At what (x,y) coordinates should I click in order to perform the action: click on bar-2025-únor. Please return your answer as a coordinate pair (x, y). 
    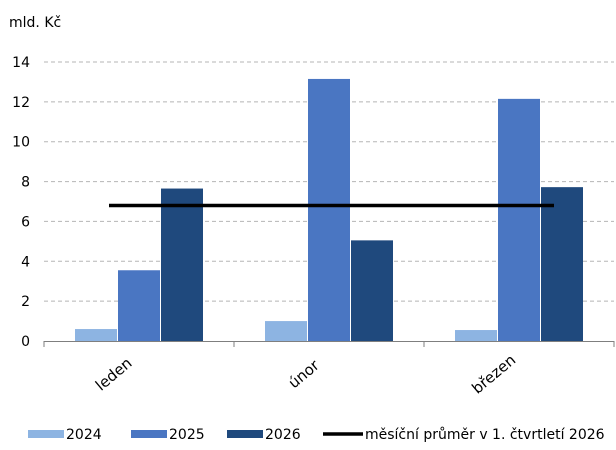
    Looking at the image, I should click on (329, 210).